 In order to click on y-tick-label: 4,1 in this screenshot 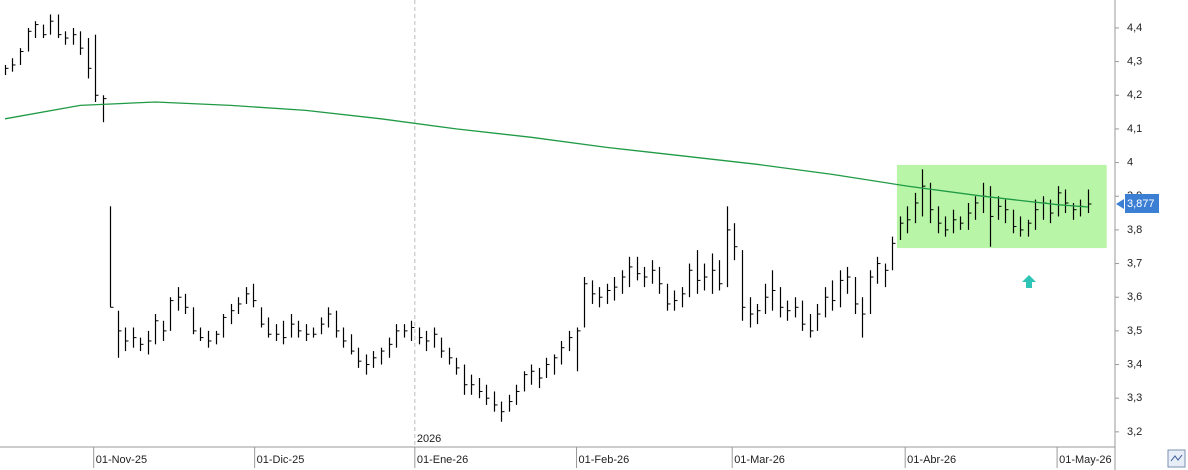, I will do `click(1134, 129)`.